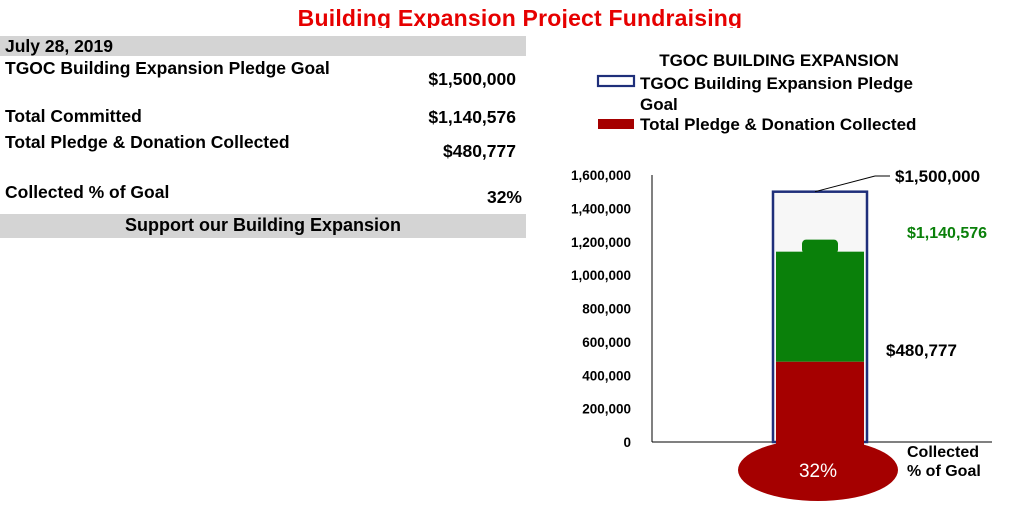 This screenshot has height=508, width=1023. I want to click on committed-data-label: $1,140,576, so click(947, 233).